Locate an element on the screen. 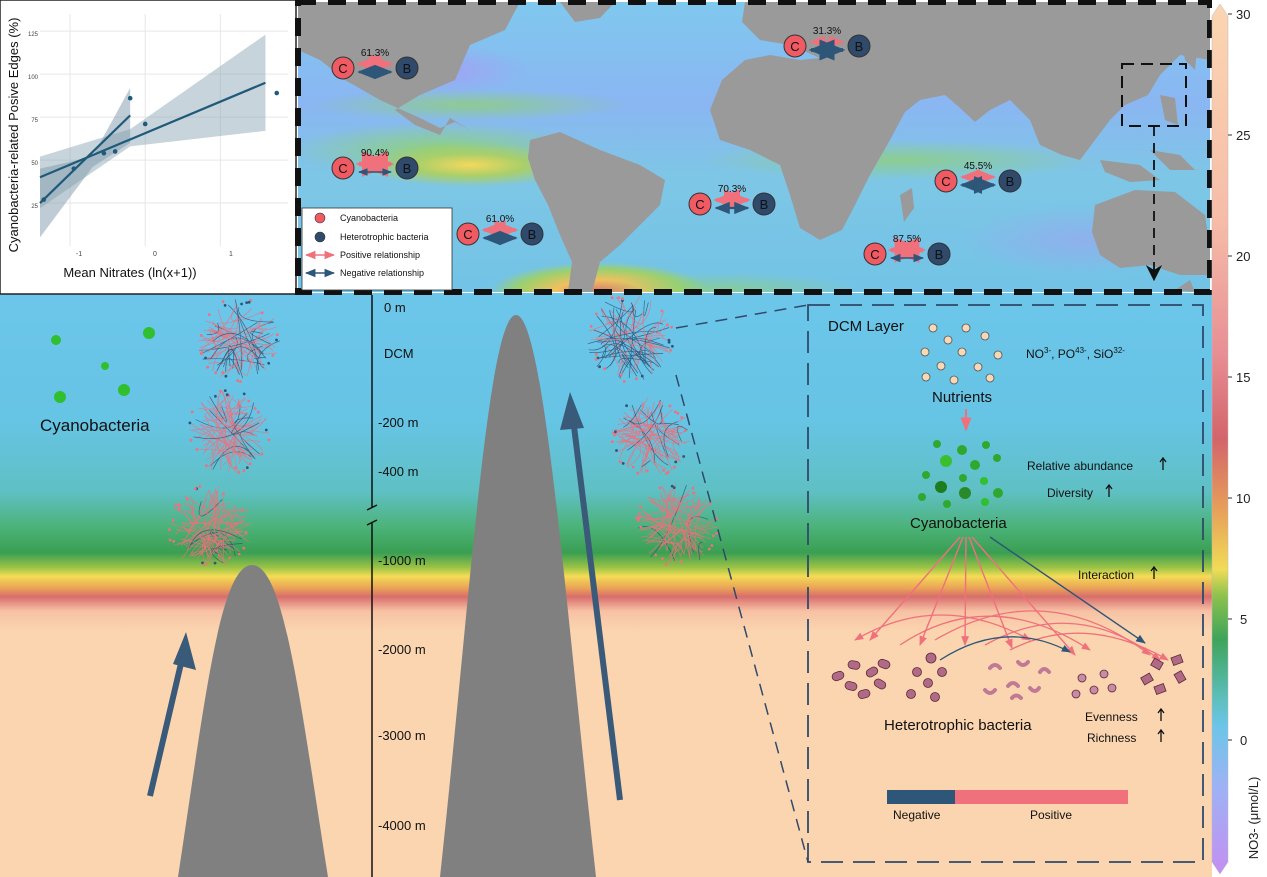 This screenshot has height=877, width=1267. evenness-label: Evenness is located at coordinates (1111, 717).